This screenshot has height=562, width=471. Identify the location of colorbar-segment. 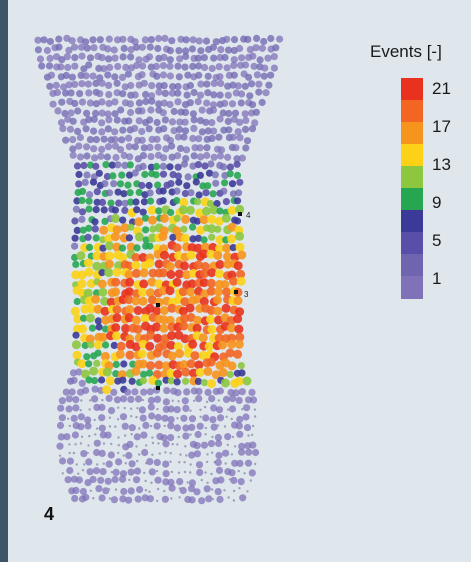
(412, 243).